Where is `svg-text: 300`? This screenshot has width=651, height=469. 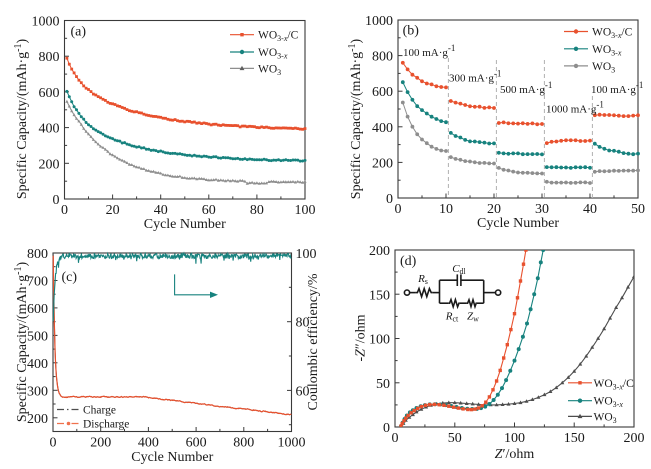
svg-text: 300 is located at coordinates (37, 391).